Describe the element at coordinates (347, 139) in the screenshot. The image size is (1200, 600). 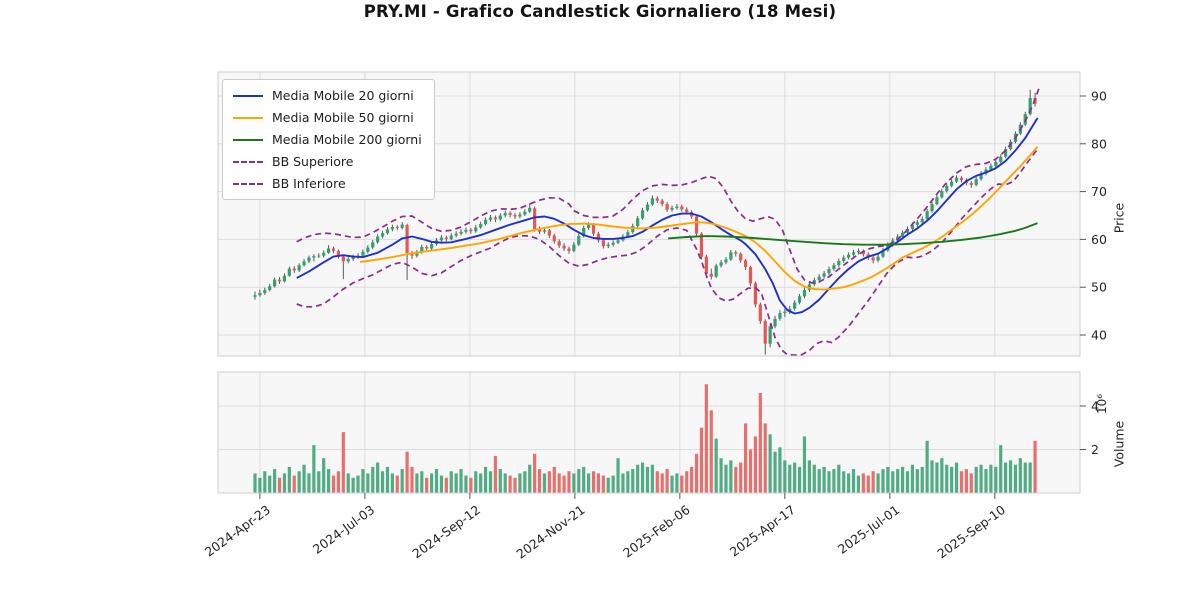
I see `legend-label: Media Mobile 200 giorni` at that location.